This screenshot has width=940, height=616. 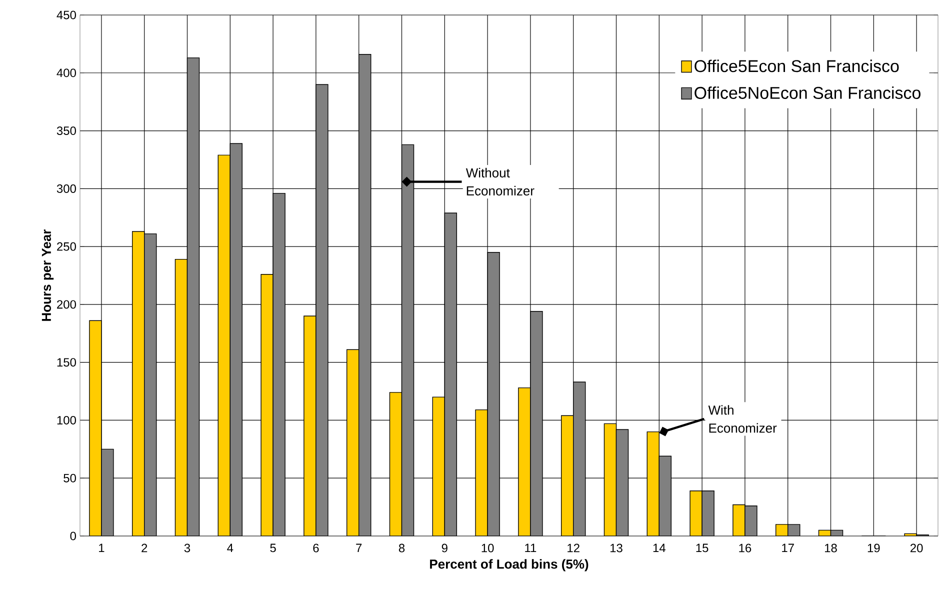 What do you see at coordinates (230, 548) in the screenshot?
I see `x-tick-label: 4` at bounding box center [230, 548].